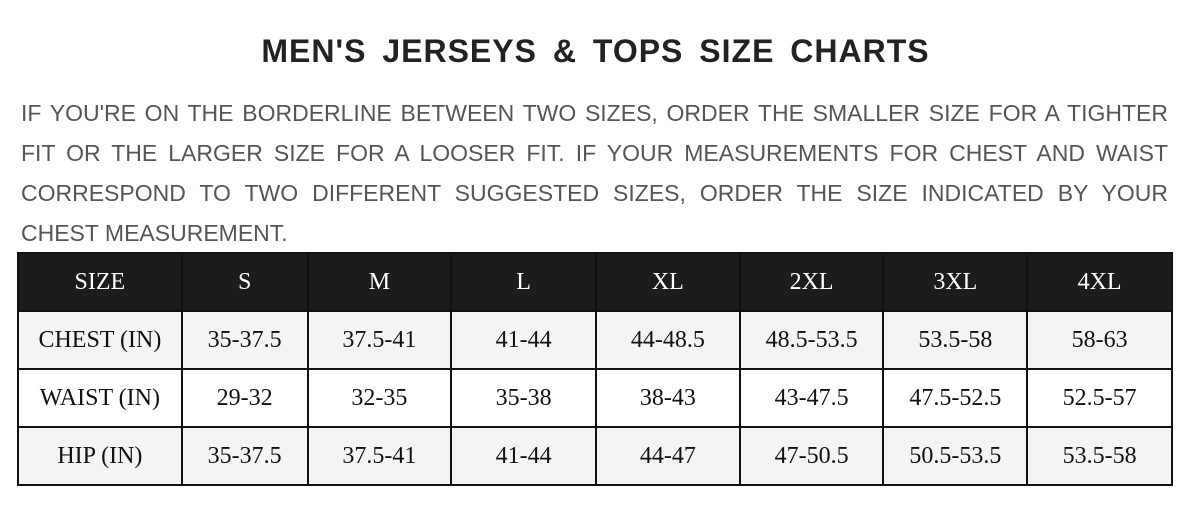  What do you see at coordinates (1099, 340) in the screenshot?
I see `table-cell: 58-63` at bounding box center [1099, 340].